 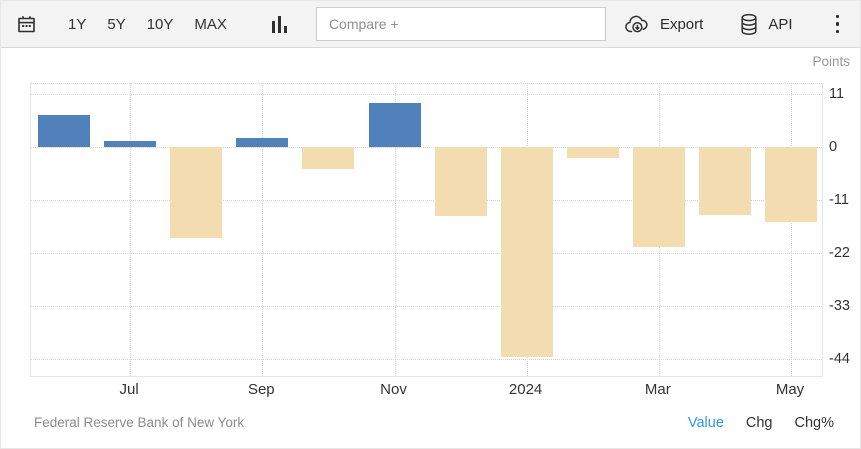 I want to click on range-1y-button: 1Y, so click(x=77, y=24).